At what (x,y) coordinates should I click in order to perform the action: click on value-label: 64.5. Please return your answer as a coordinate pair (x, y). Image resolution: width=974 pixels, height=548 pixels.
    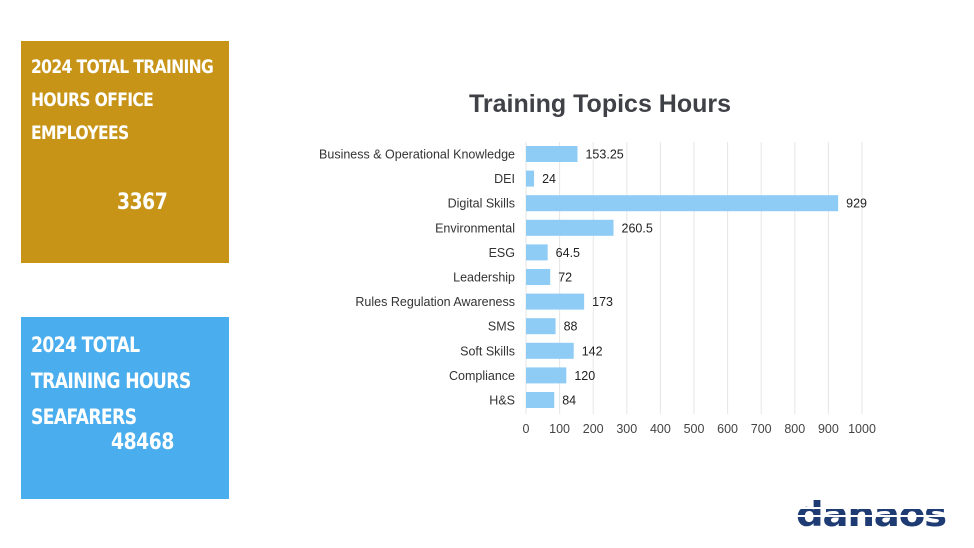
    Looking at the image, I should click on (568, 253).